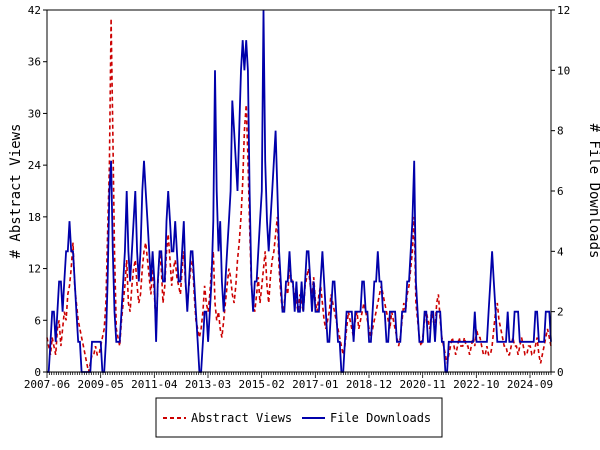 The height and width of the screenshot is (450, 600). What do you see at coordinates (593, 191) in the screenshot?
I see `right-axis-title: # File Downloads` at bounding box center [593, 191].